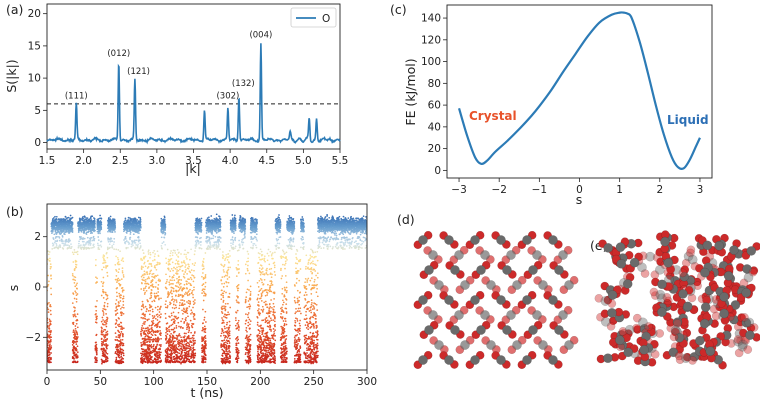  I want to click on chart-a-xtick-label: 2.5, so click(120, 161).